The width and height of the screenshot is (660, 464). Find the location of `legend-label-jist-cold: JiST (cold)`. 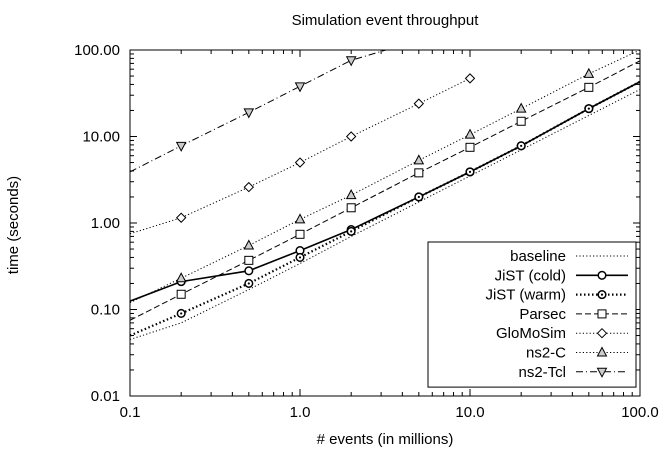

legend-label-jist-cold: JiST (cold) is located at coordinates (530, 275).